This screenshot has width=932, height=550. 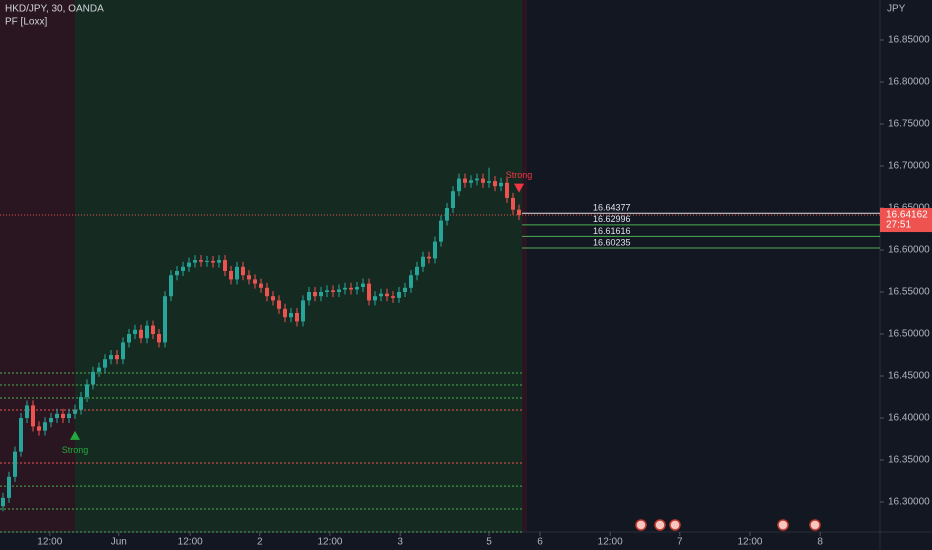 I want to click on level-label: 16.64377, so click(x=612, y=208).